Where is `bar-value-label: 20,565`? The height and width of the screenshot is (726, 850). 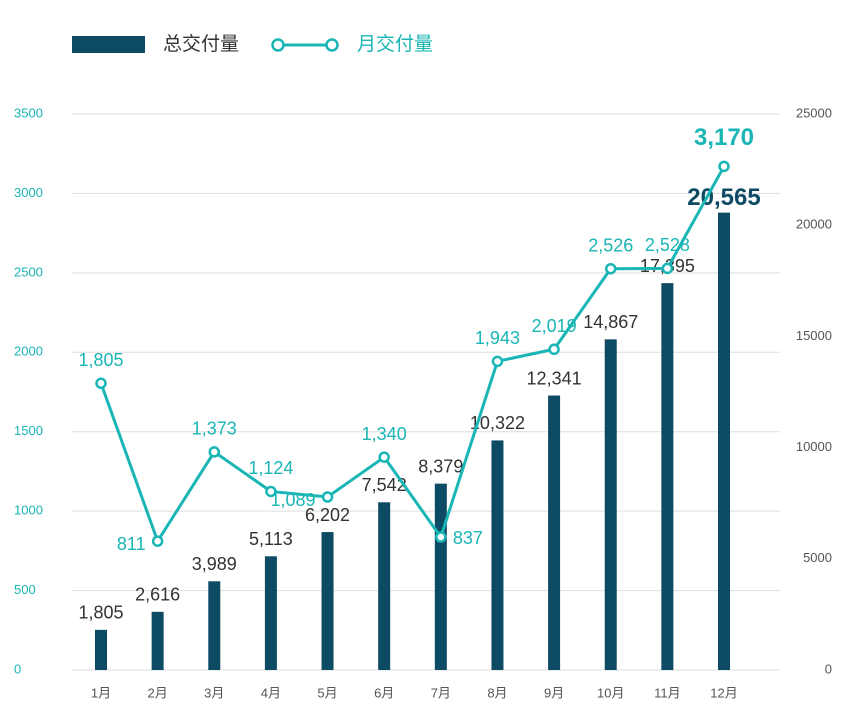
bar-value-label: 20,565 is located at coordinates (723, 197).